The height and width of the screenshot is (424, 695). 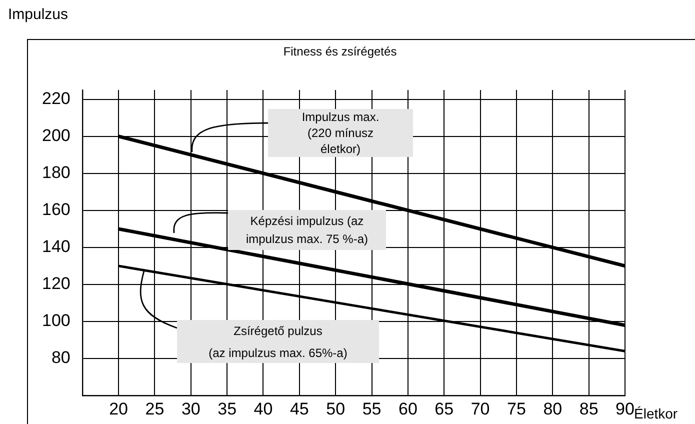 What do you see at coordinates (336, 408) in the screenshot?
I see `x-tick-label: 50` at bounding box center [336, 408].